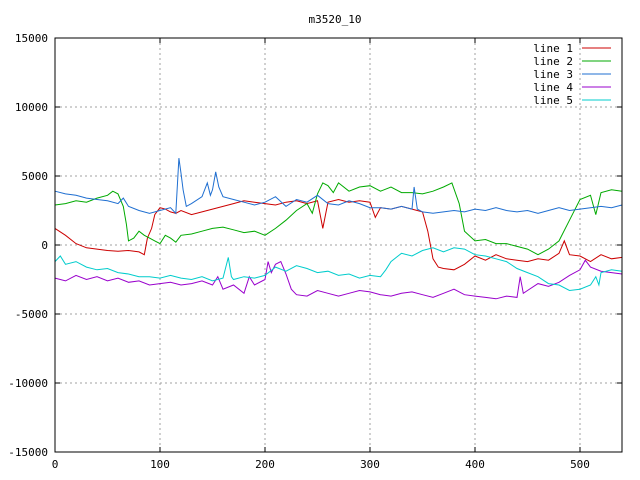  What do you see at coordinates (31, 38) in the screenshot?
I see `y-tick-label: 15000` at bounding box center [31, 38].